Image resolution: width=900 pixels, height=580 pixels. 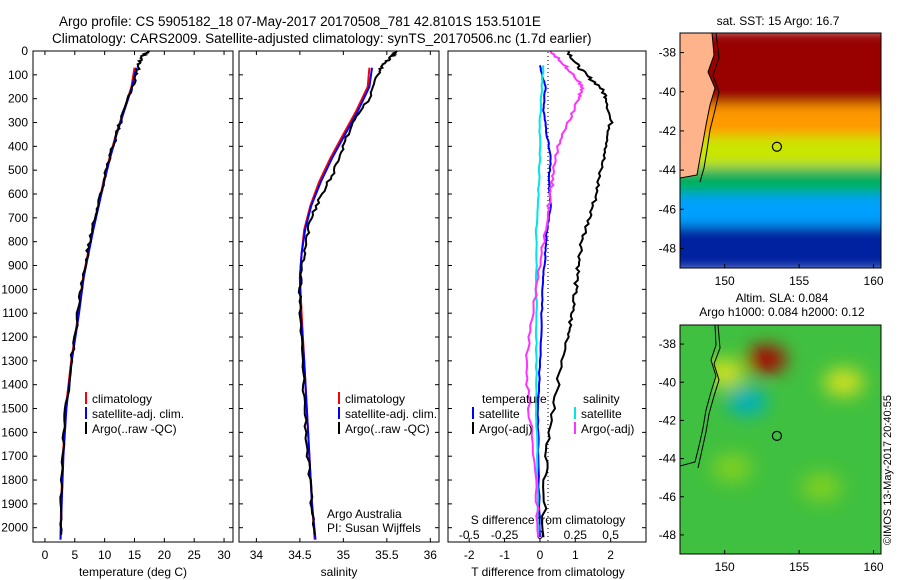 What do you see at coordinates (555, 294) in the screenshot?
I see `series-line-salinity-argo-adj-` at bounding box center [555, 294].